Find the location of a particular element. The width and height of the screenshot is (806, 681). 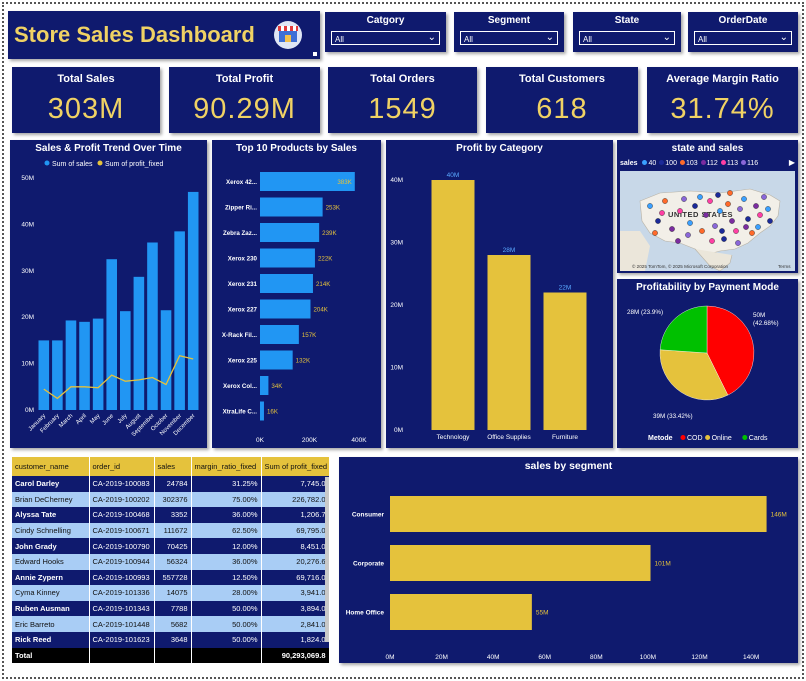

slicer-segment: Segment All ⌄ is located at coordinates (509, 32).